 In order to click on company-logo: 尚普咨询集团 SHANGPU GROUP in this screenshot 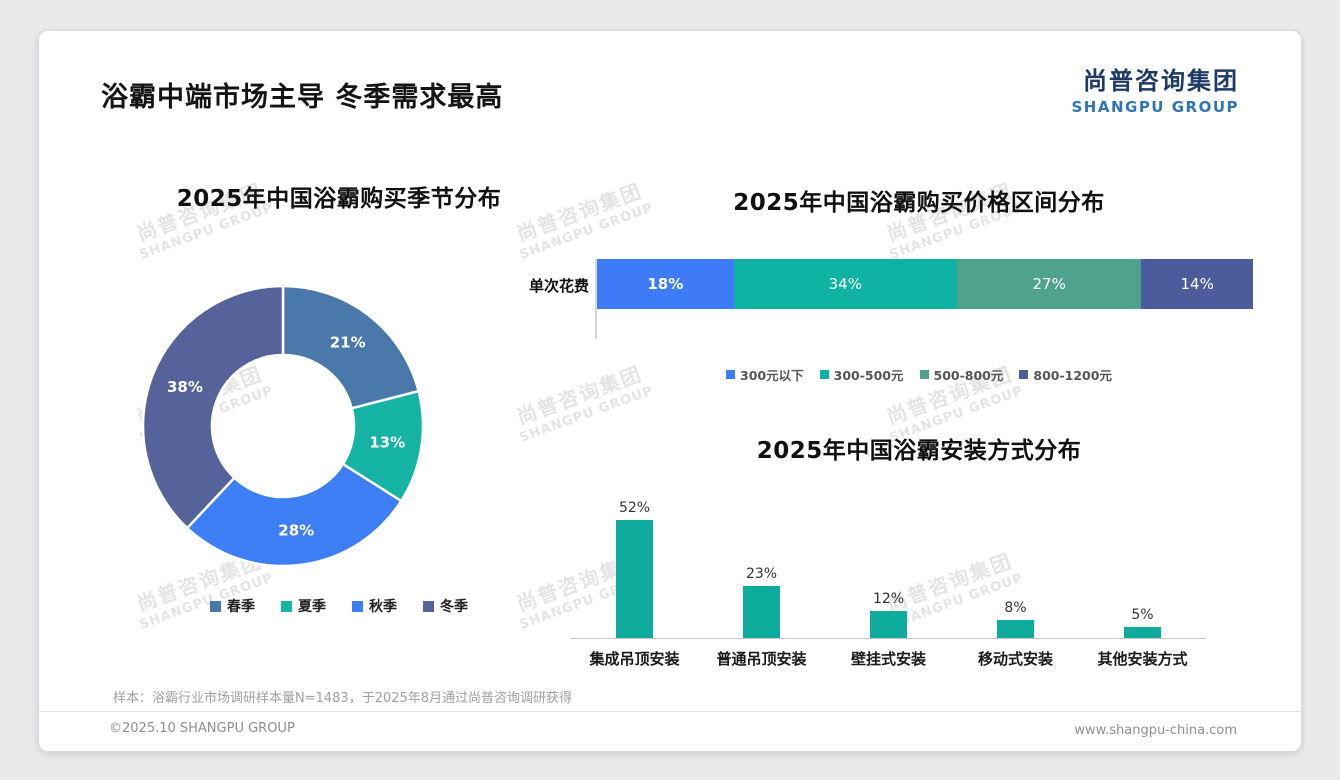, I will do `click(1155, 88)`.